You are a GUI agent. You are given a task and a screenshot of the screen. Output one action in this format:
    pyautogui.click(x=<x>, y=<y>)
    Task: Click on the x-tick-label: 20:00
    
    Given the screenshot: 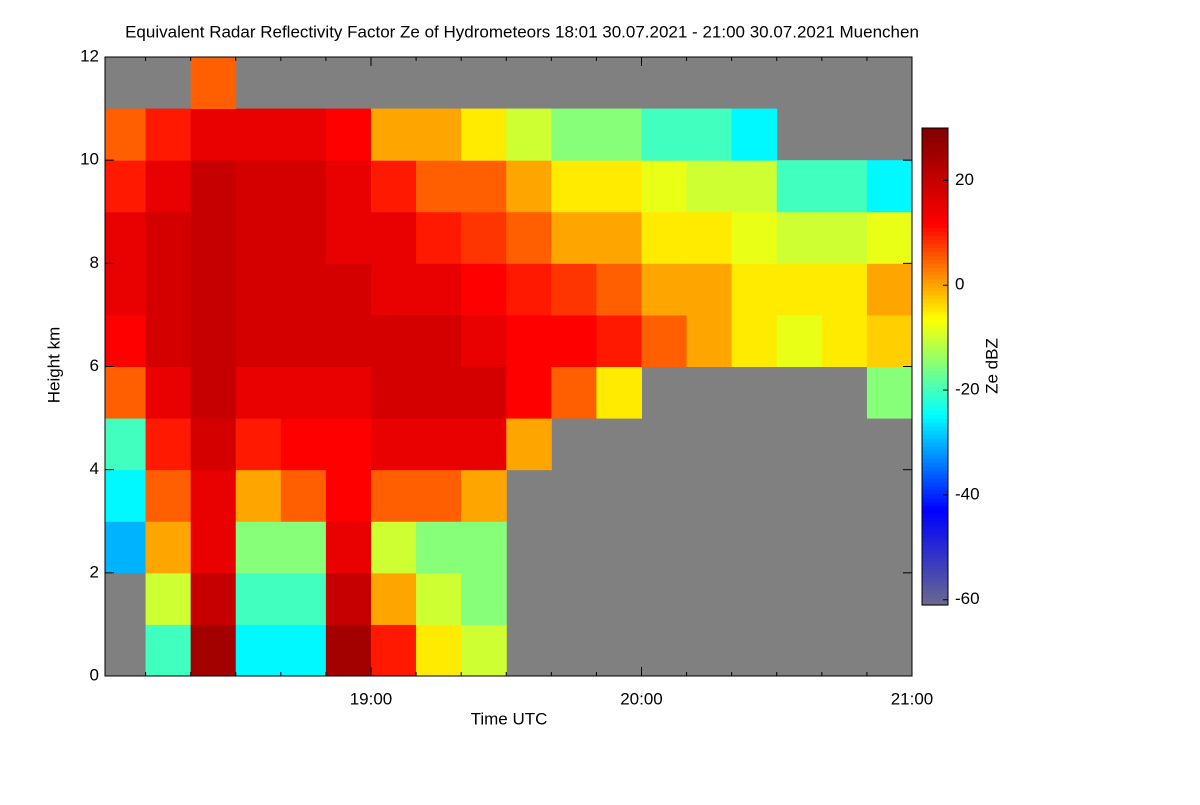 What is the action you would take?
    pyautogui.click(x=641, y=698)
    